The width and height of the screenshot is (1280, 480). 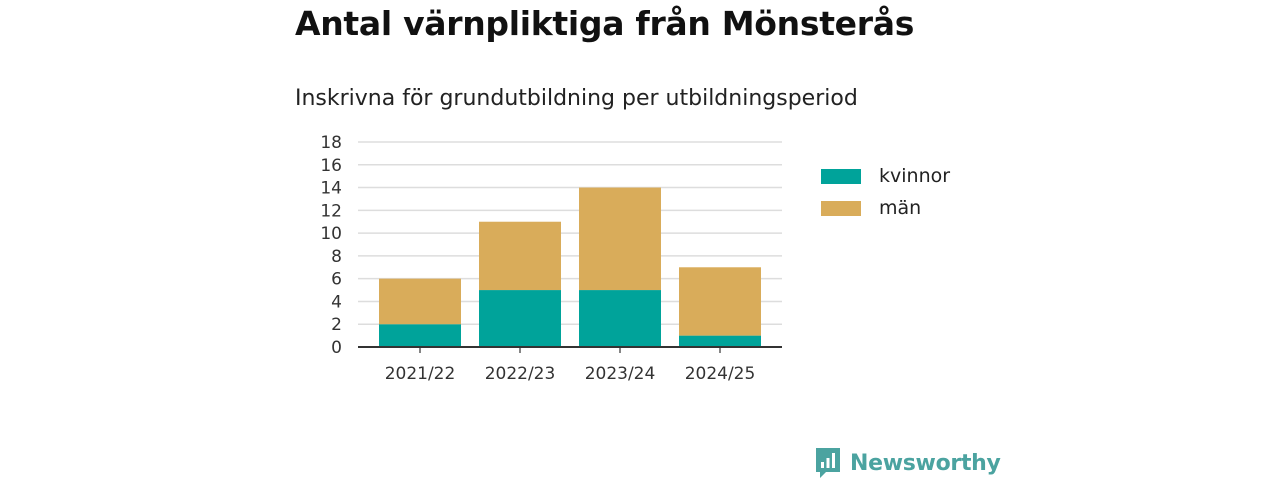 What do you see at coordinates (336, 325) in the screenshot?
I see `y-tick-label-2: 2` at bounding box center [336, 325].